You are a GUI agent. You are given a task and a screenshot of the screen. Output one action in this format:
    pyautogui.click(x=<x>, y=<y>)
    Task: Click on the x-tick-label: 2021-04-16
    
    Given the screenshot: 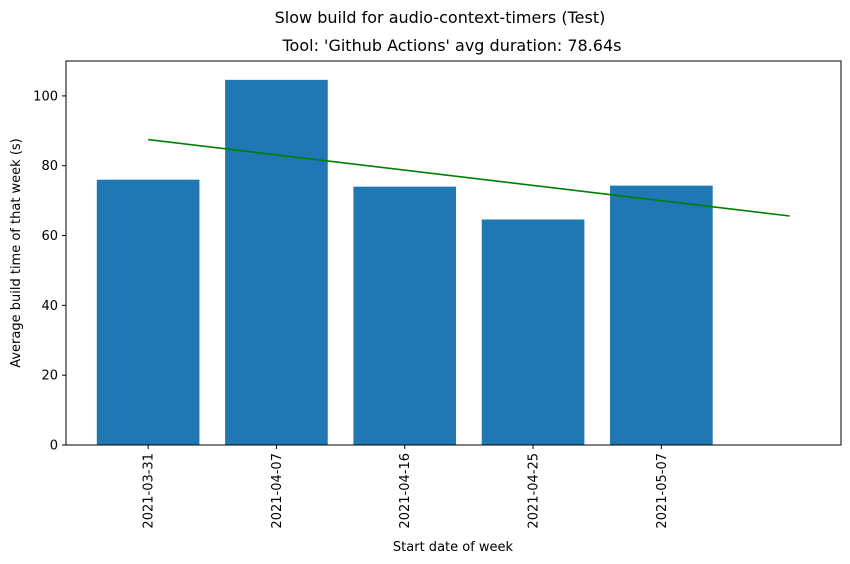 What is the action you would take?
    pyautogui.click(x=405, y=491)
    